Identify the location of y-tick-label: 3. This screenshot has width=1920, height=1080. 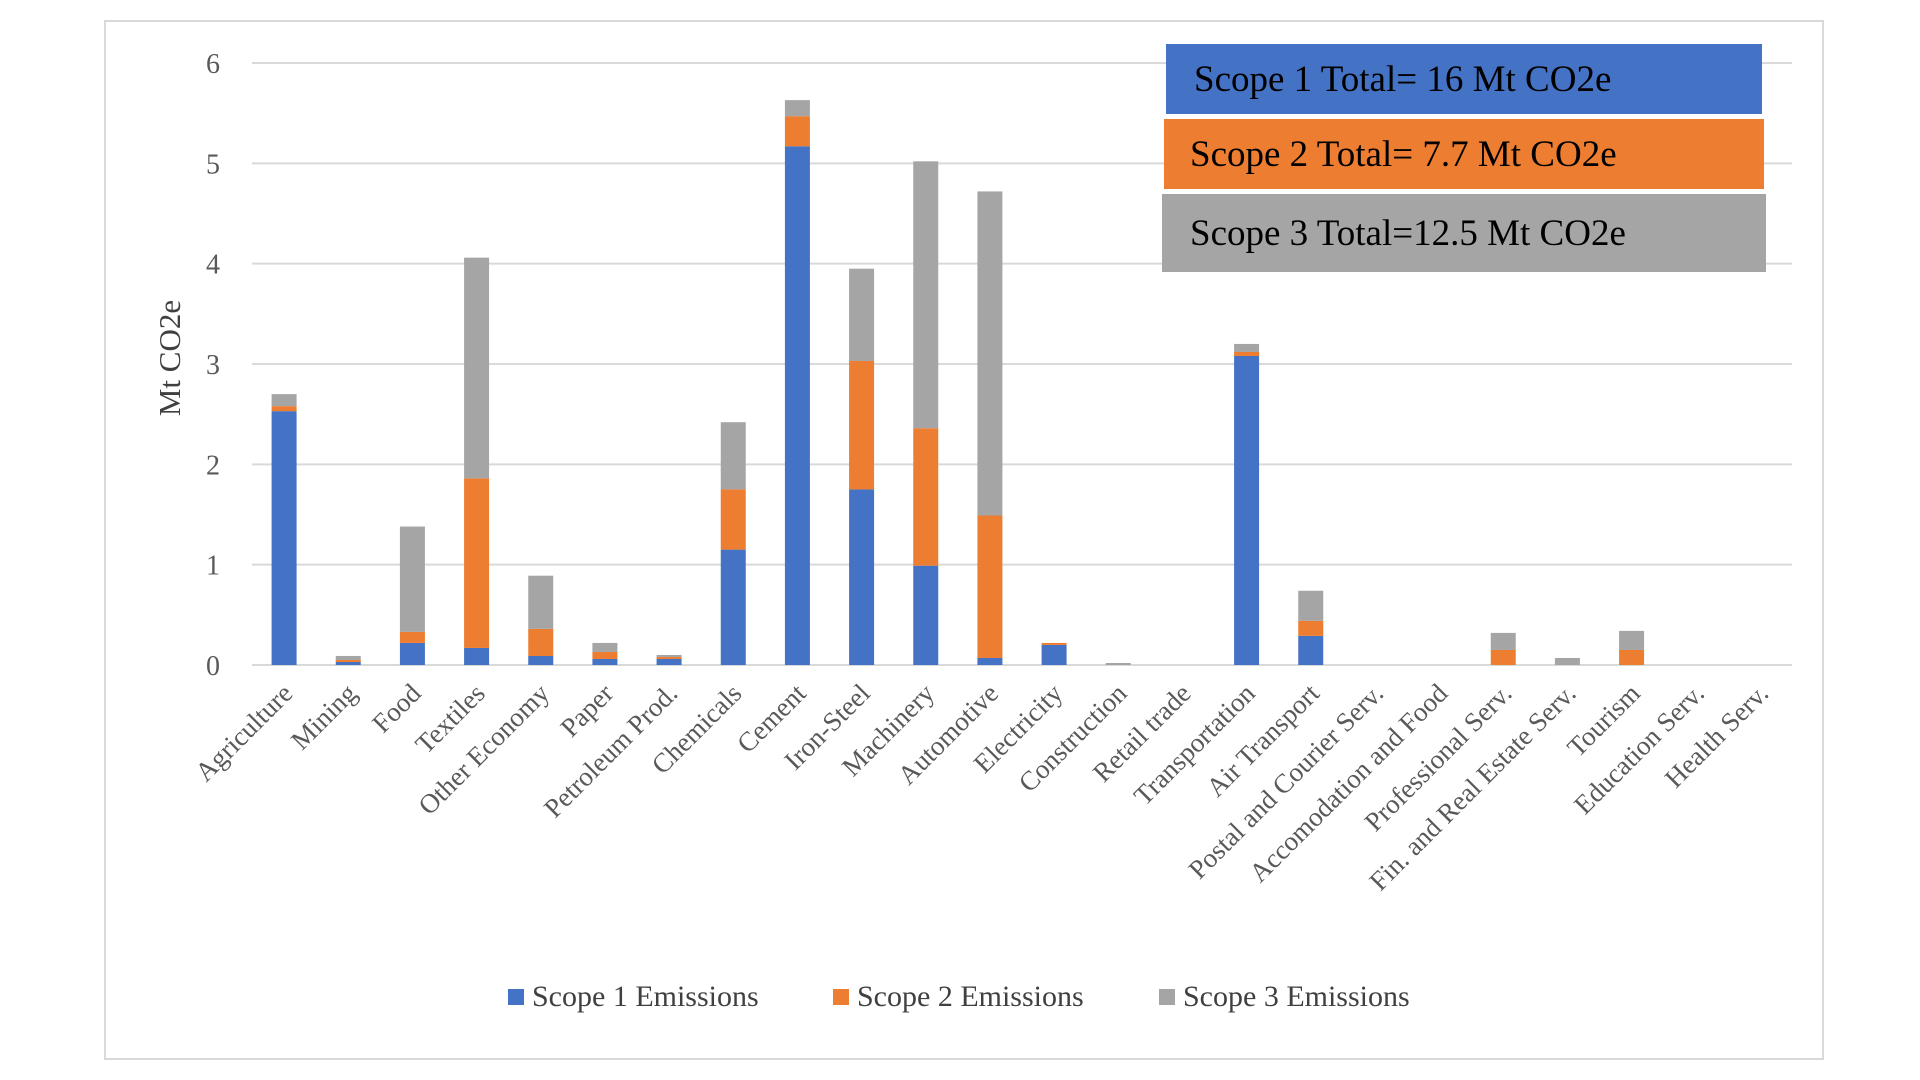
(213, 365).